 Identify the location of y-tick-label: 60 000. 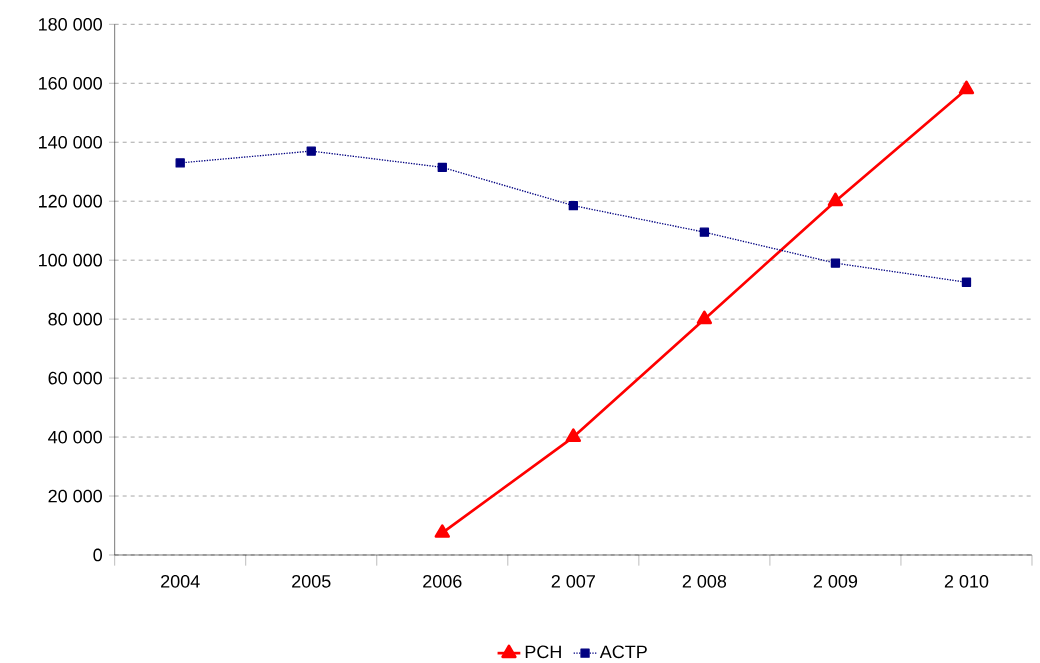
(75, 378).